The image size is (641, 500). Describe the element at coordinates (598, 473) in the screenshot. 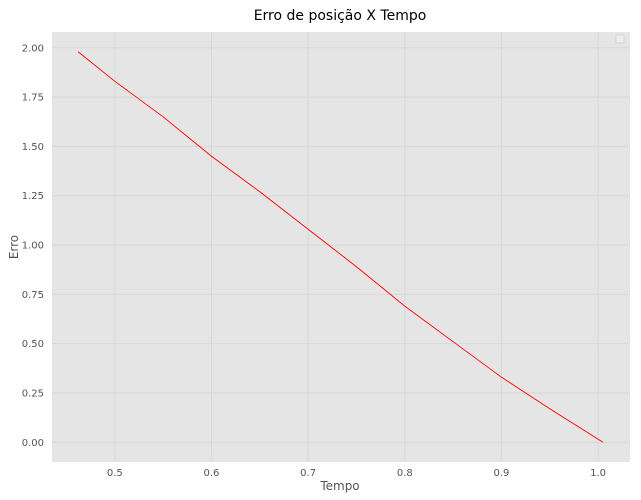

I see `x-tick-label: 1.0` at that location.